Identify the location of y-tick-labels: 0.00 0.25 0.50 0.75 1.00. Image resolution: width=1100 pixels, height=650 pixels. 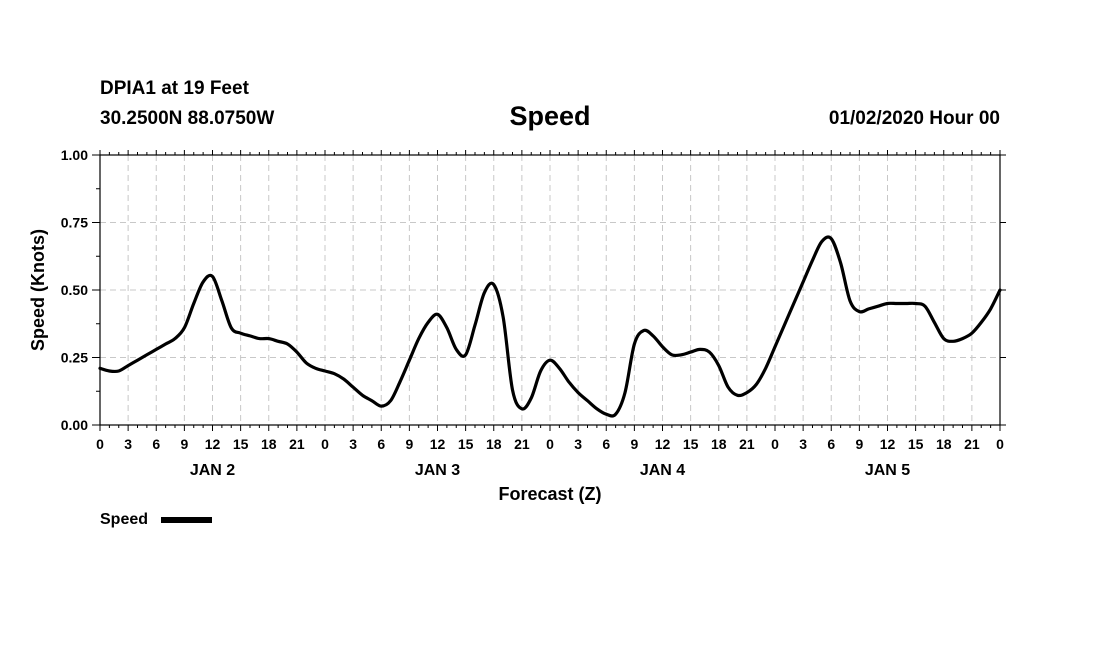
(74, 290).